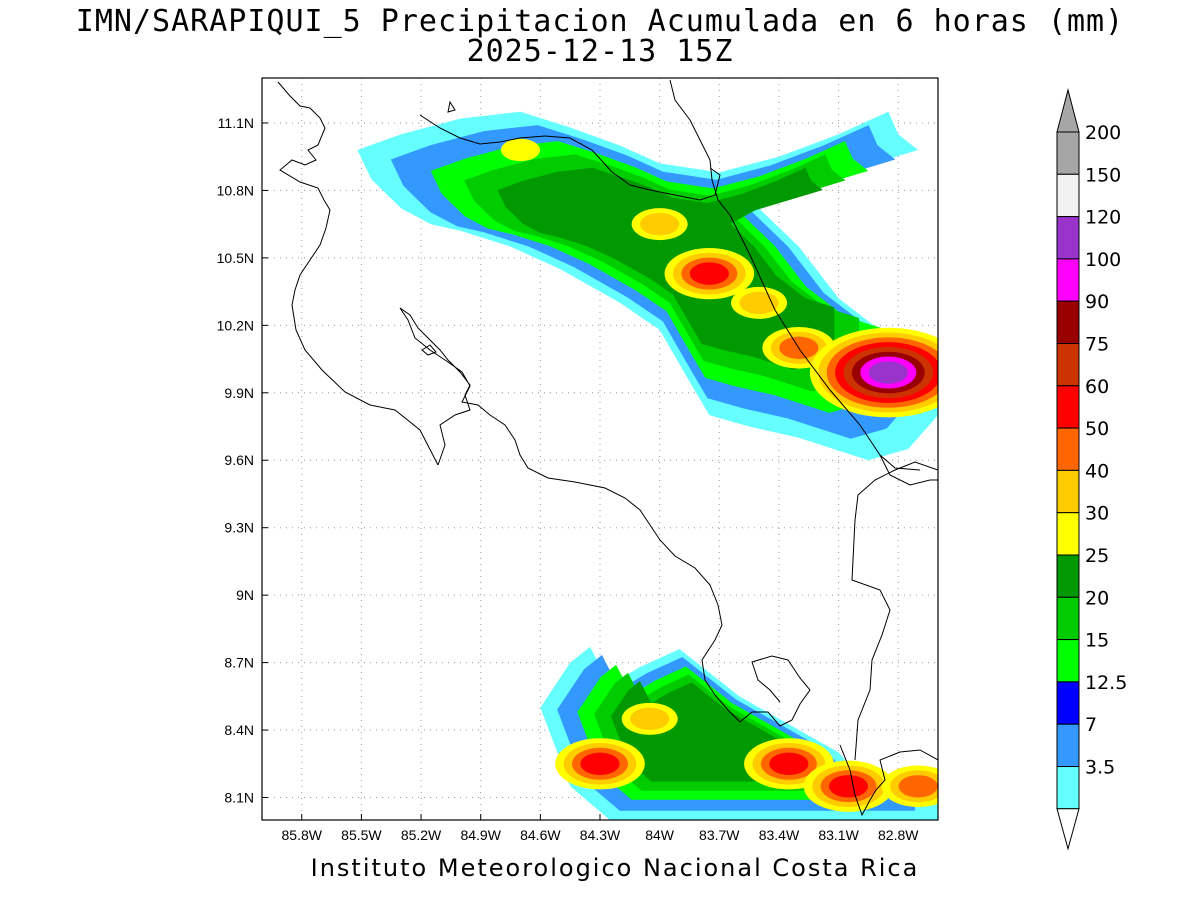 This screenshot has height=900, width=1200. What do you see at coordinates (236, 123) in the screenshot?
I see `lat-tick-label: 11.1N` at bounding box center [236, 123].